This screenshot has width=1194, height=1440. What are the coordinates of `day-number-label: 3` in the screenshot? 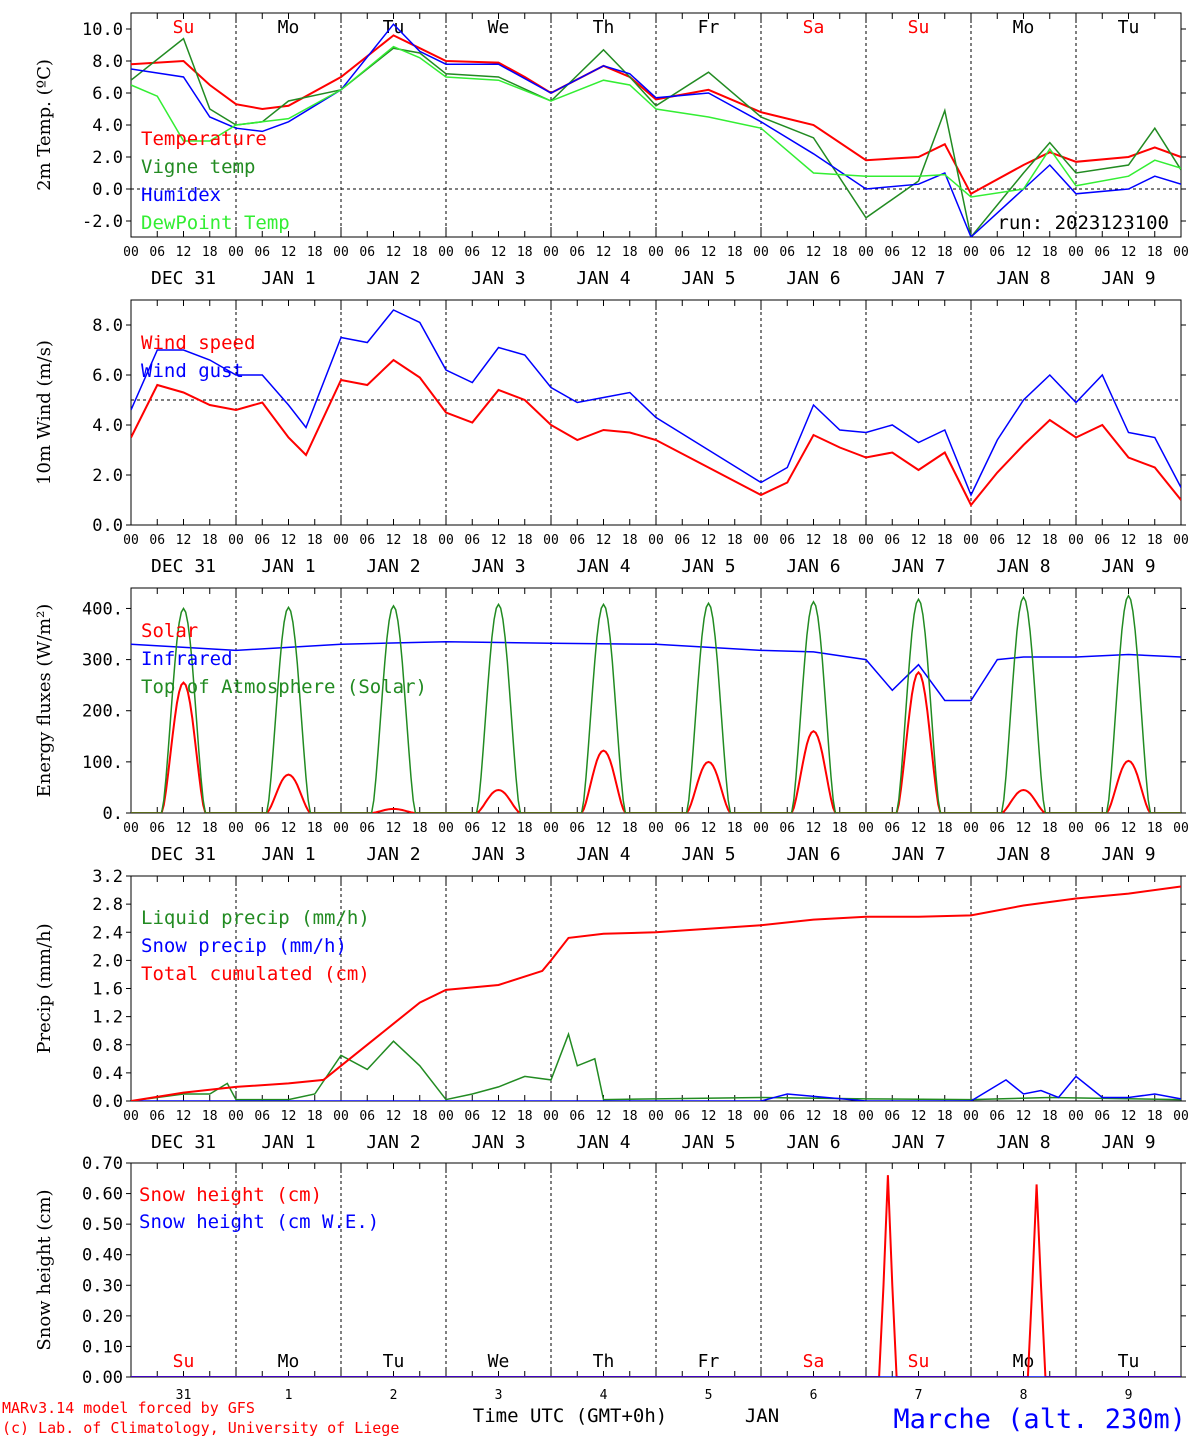 It's located at (499, 1395).